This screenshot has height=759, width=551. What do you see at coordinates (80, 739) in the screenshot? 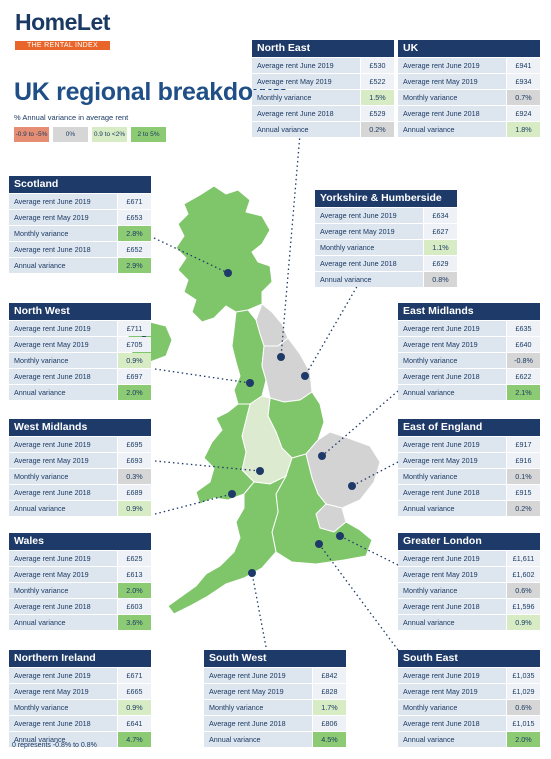
I see `card-row: Annual variance 4.7%` at bounding box center [80, 739].